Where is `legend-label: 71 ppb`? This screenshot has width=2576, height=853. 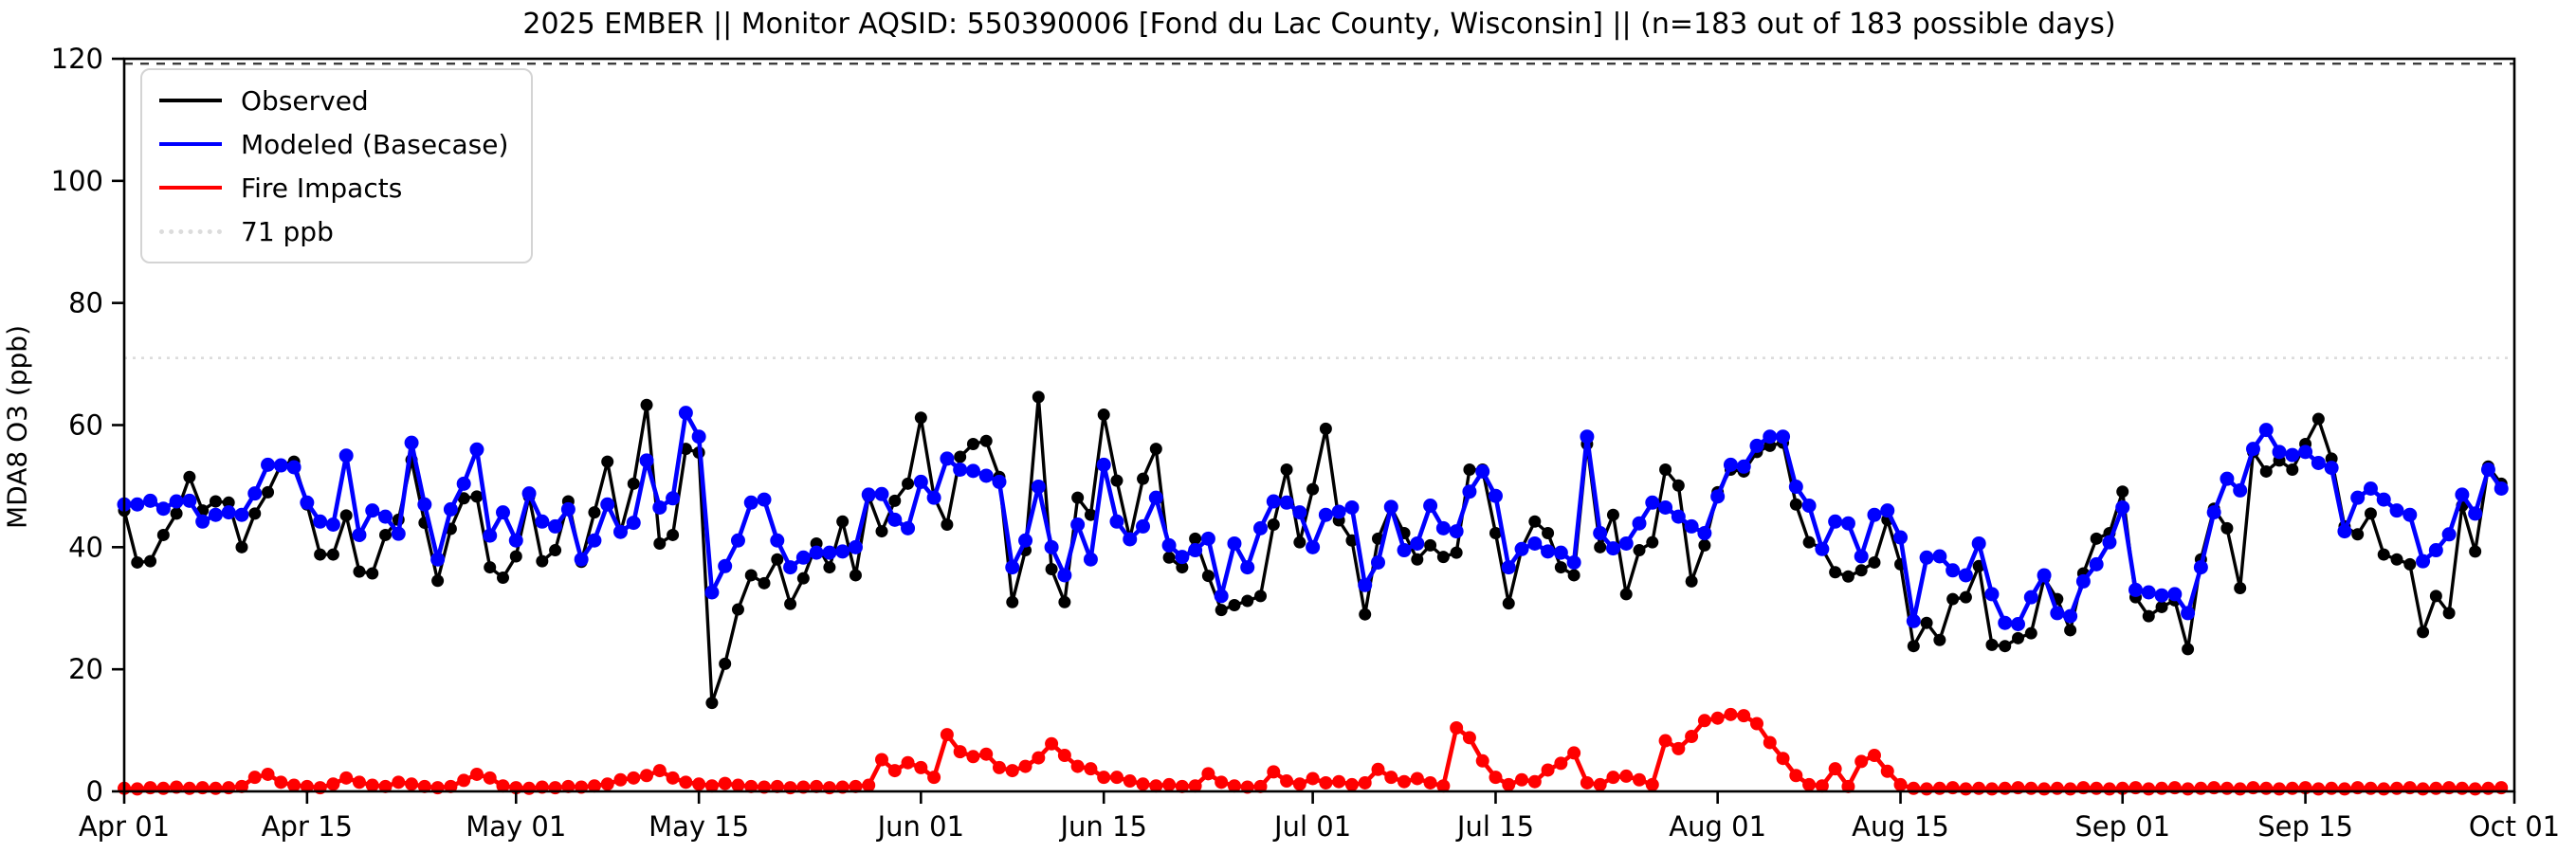
legend-label: 71 ppb is located at coordinates (287, 231).